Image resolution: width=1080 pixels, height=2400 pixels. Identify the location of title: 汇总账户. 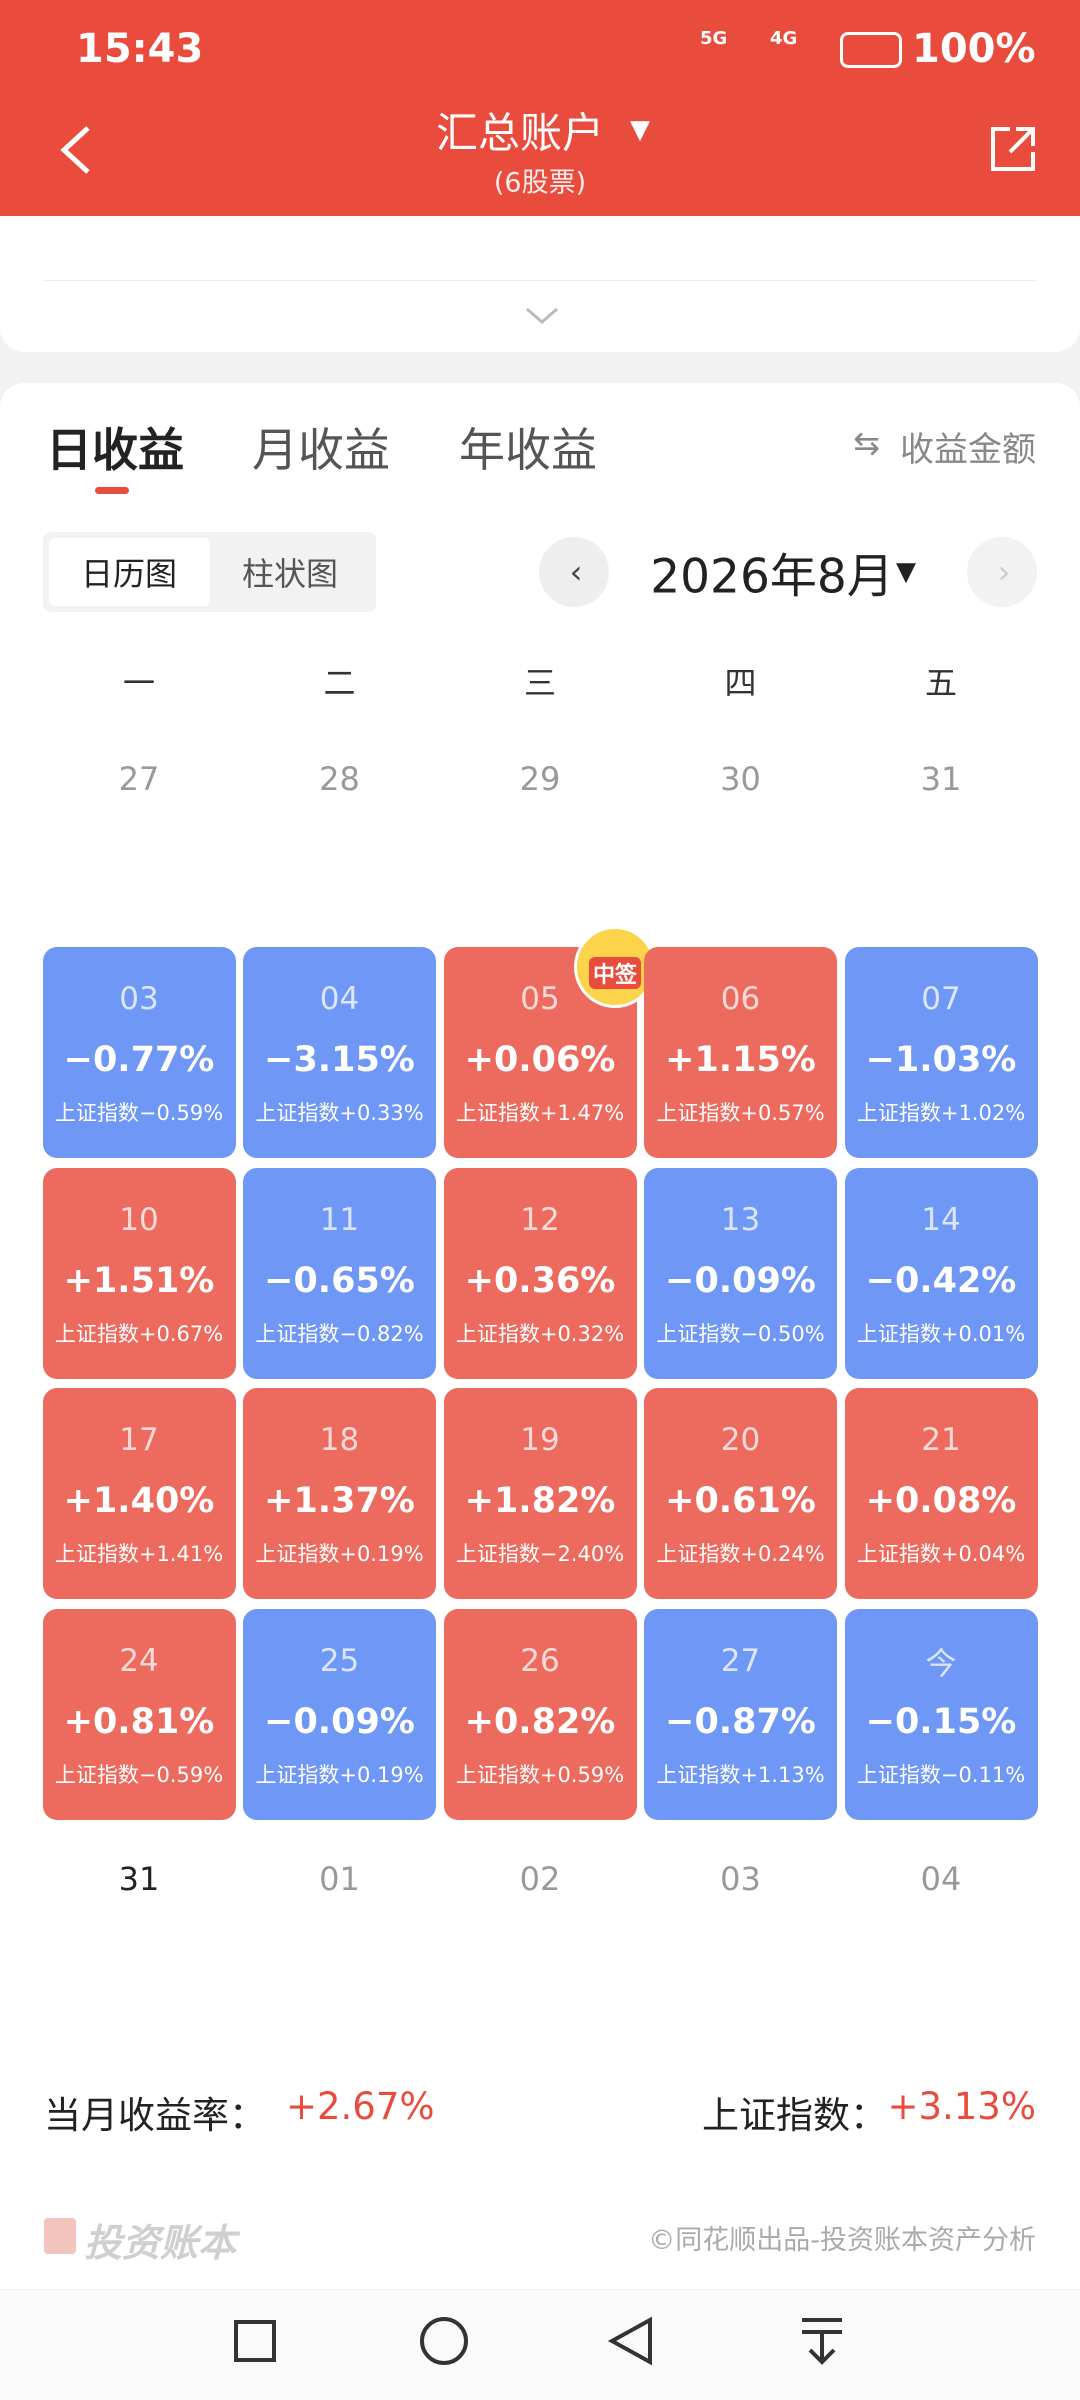
(520, 133).